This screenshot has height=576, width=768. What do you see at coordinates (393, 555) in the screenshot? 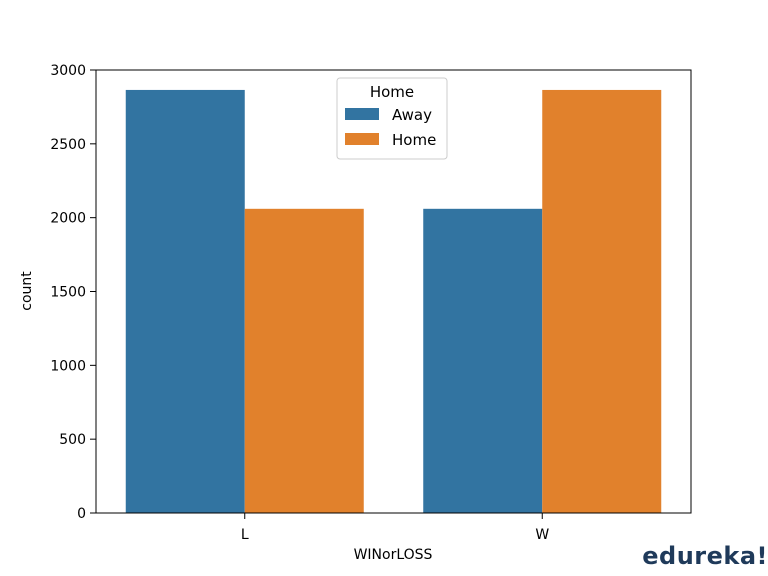
I see `x-axis-title: WINorLOSS` at bounding box center [393, 555].